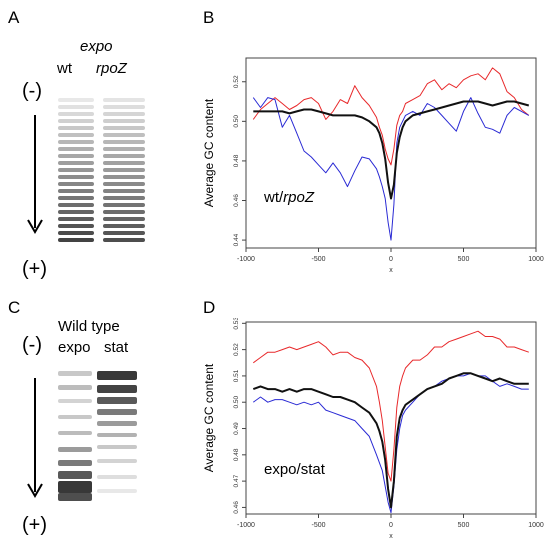  Describe the element at coordinates (236, 239) in the screenshot. I see `y-tick-label: 0.44` at that location.